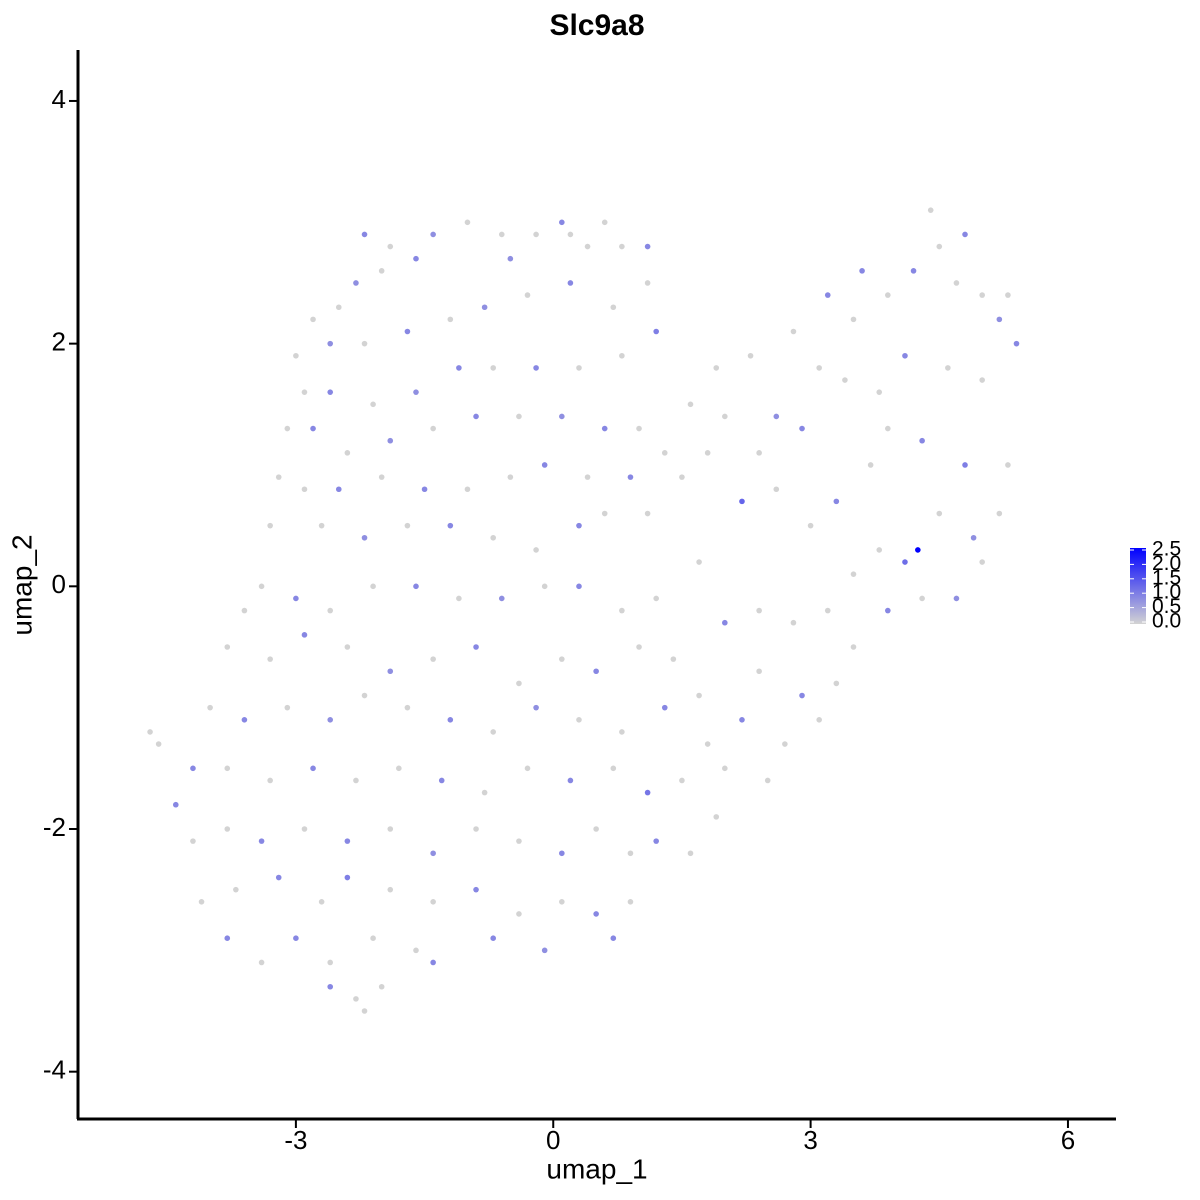 The height and width of the screenshot is (1200, 1200). Describe the element at coordinates (54, 1070) in the screenshot. I see `y-tick-label: -4` at that location.